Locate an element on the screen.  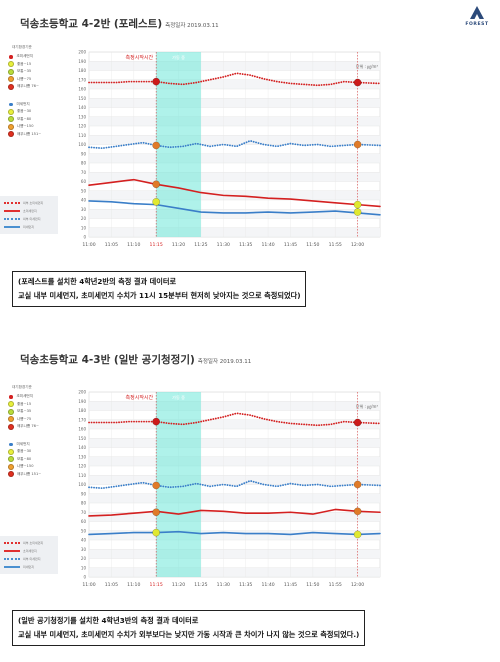
y-tick-label: 120 is located at coordinates (82, 126).